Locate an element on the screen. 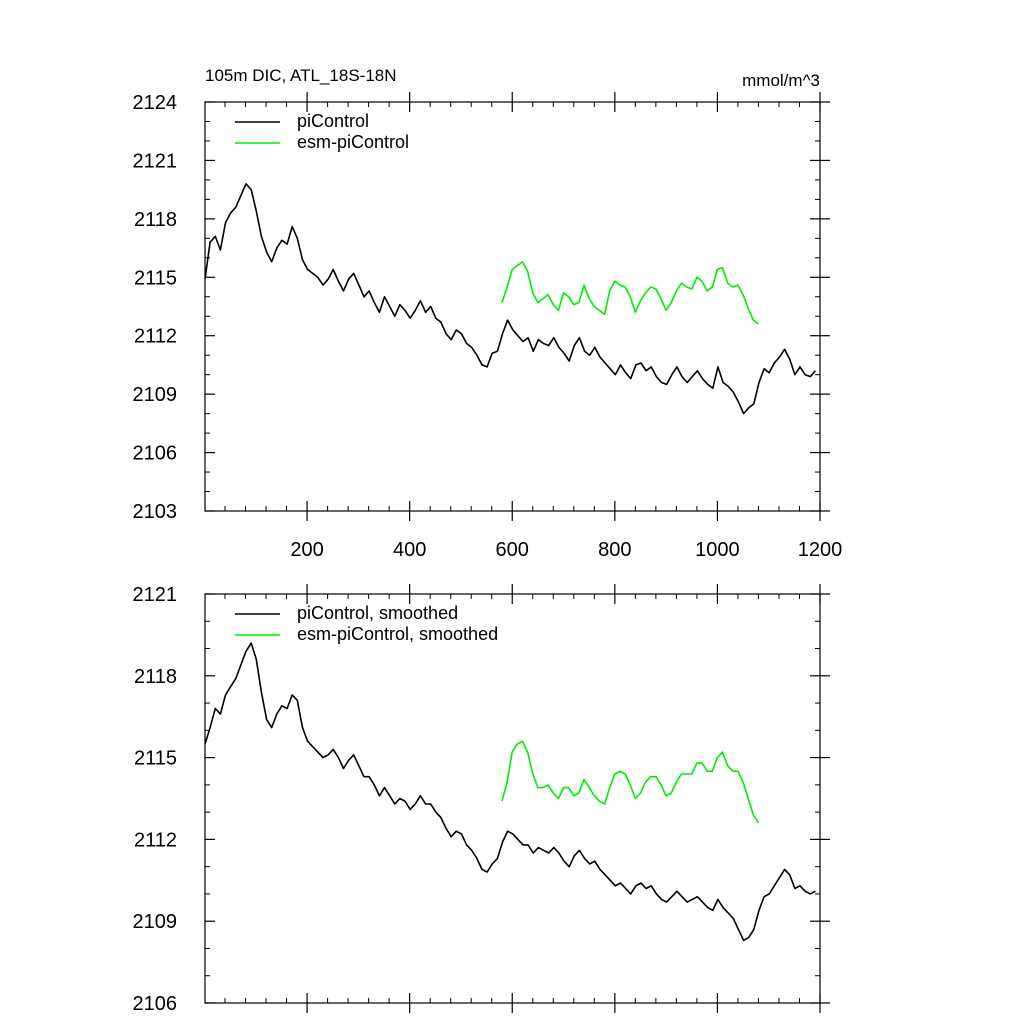 The height and width of the screenshot is (1024, 1024). series-line-picontrol is located at coordinates (510, 299).